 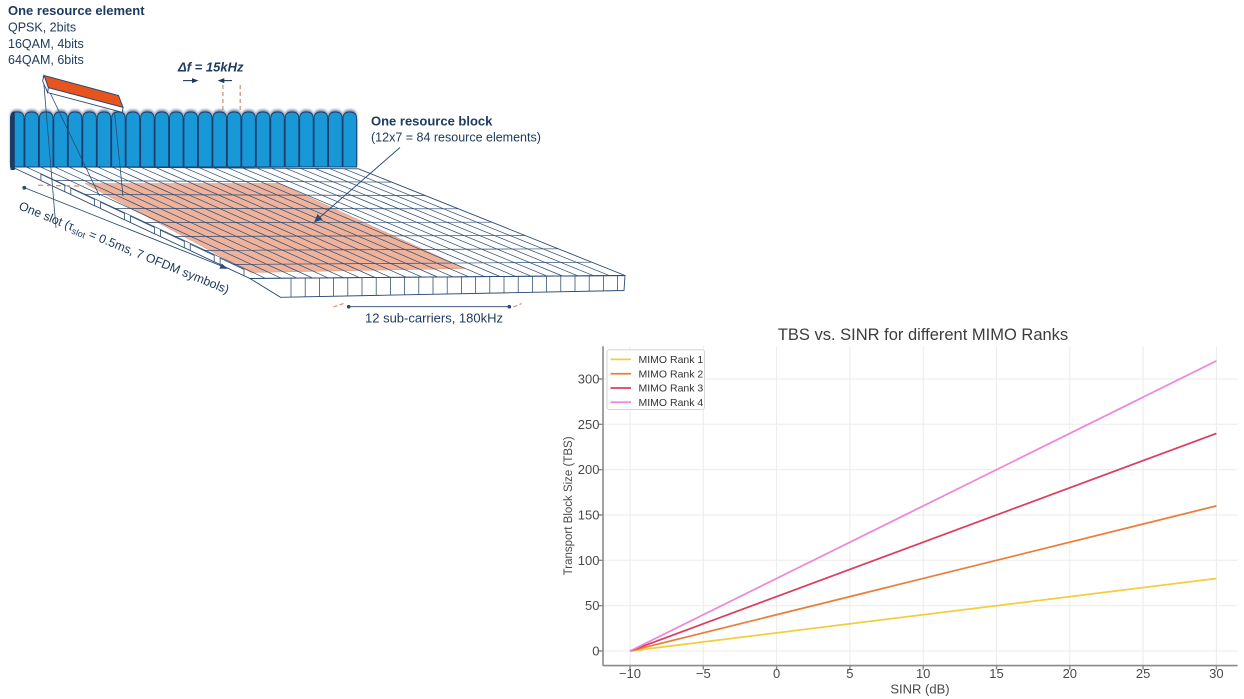 I want to click on svg-text: MIMO Rank 3, so click(x=671, y=389).